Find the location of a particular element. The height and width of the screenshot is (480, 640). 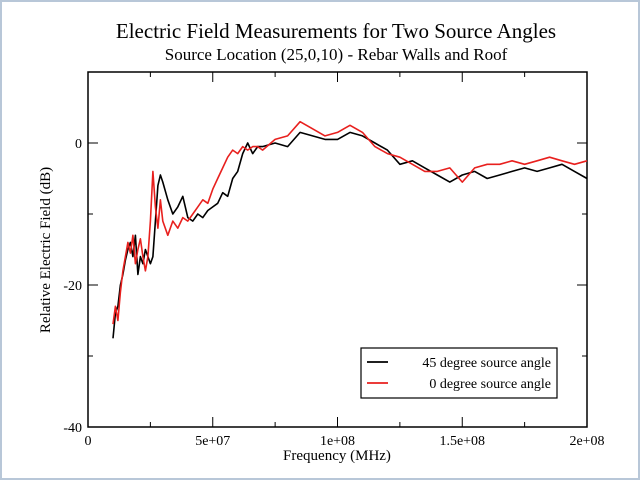

x-tick-label: 1e+08 is located at coordinates (337, 441).